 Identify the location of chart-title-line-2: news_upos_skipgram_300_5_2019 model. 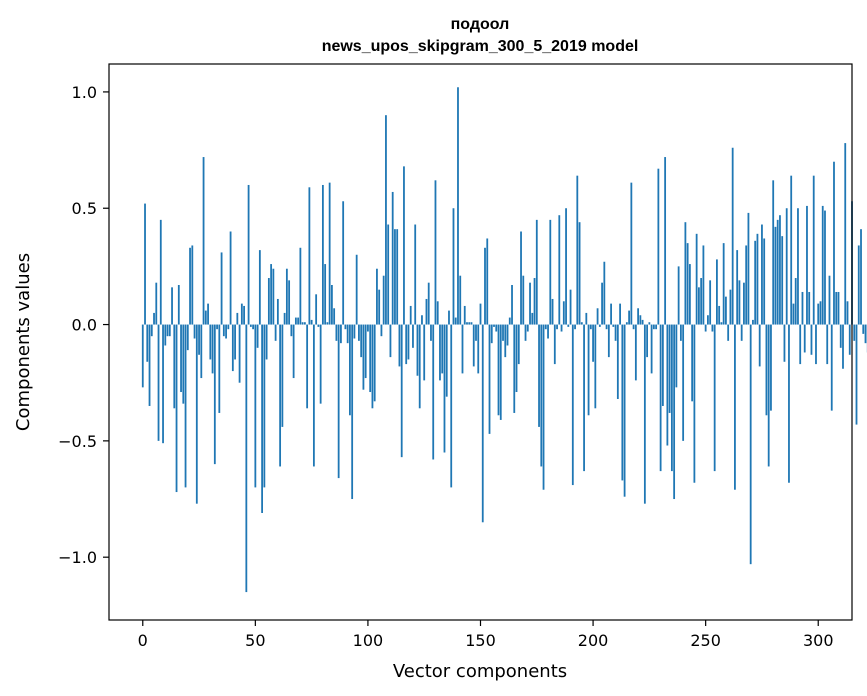
(480, 46).